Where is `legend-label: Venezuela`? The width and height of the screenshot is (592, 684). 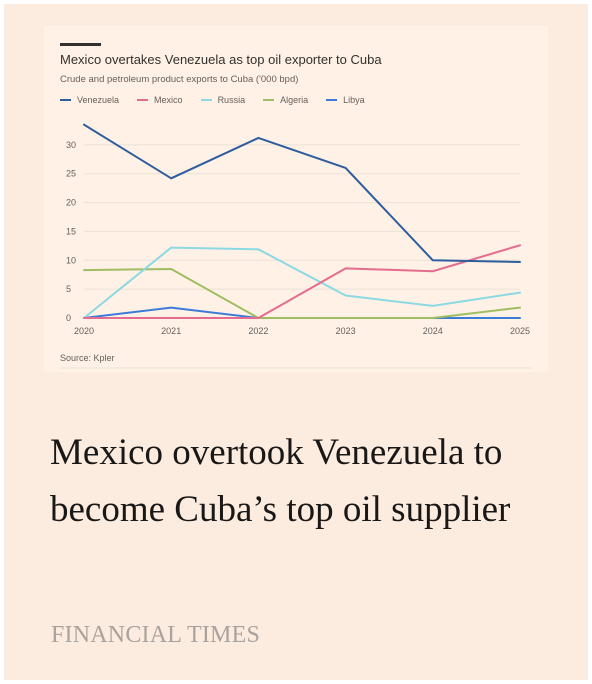
legend-label: Venezuela is located at coordinates (98, 100).